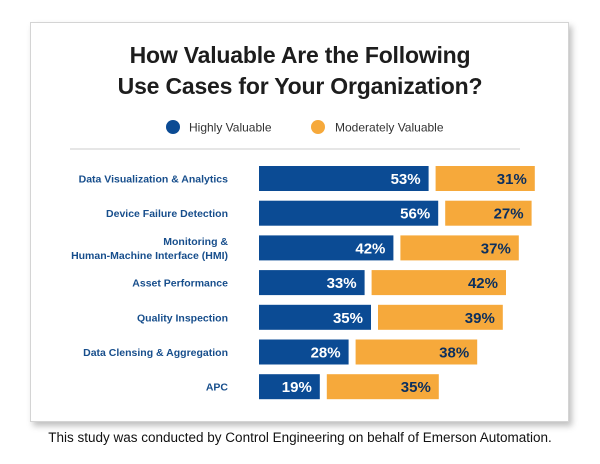 Image resolution: width=600 pixels, height=464 pixels. Describe the element at coordinates (300, 55) in the screenshot. I see `chart-title-line-1: How Valuable Are the Following` at that location.